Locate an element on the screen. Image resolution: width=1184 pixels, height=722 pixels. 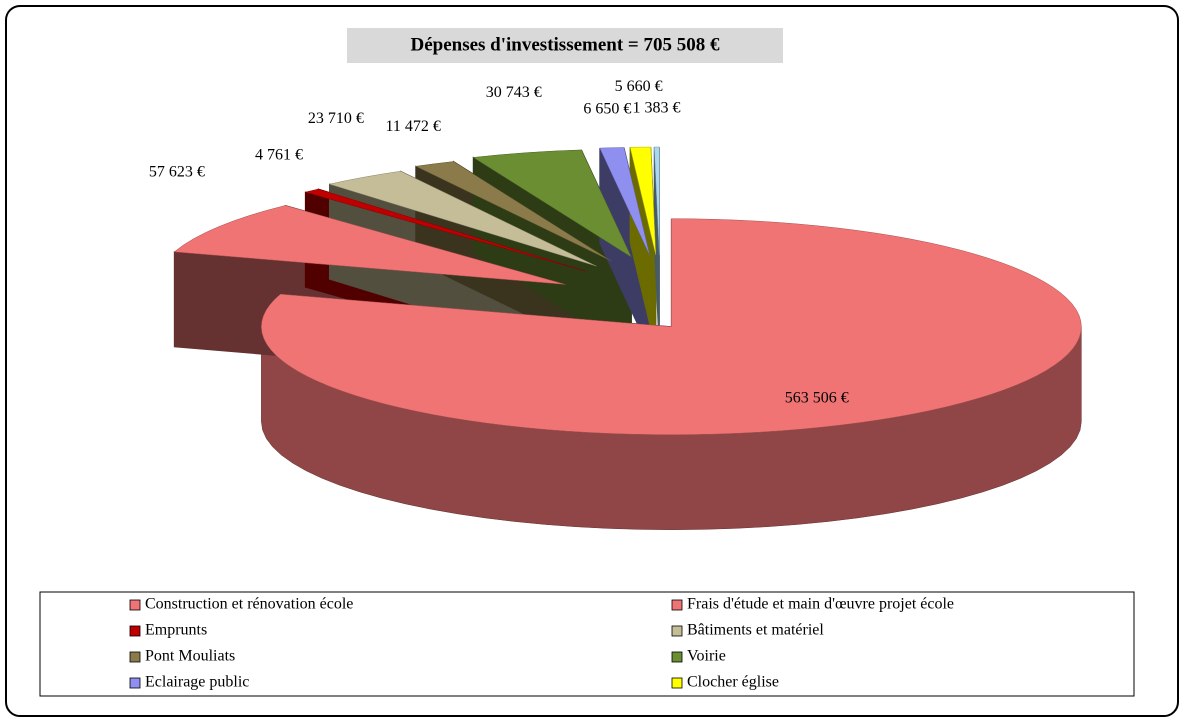
data-label: 1 383 € is located at coordinates (656, 108).